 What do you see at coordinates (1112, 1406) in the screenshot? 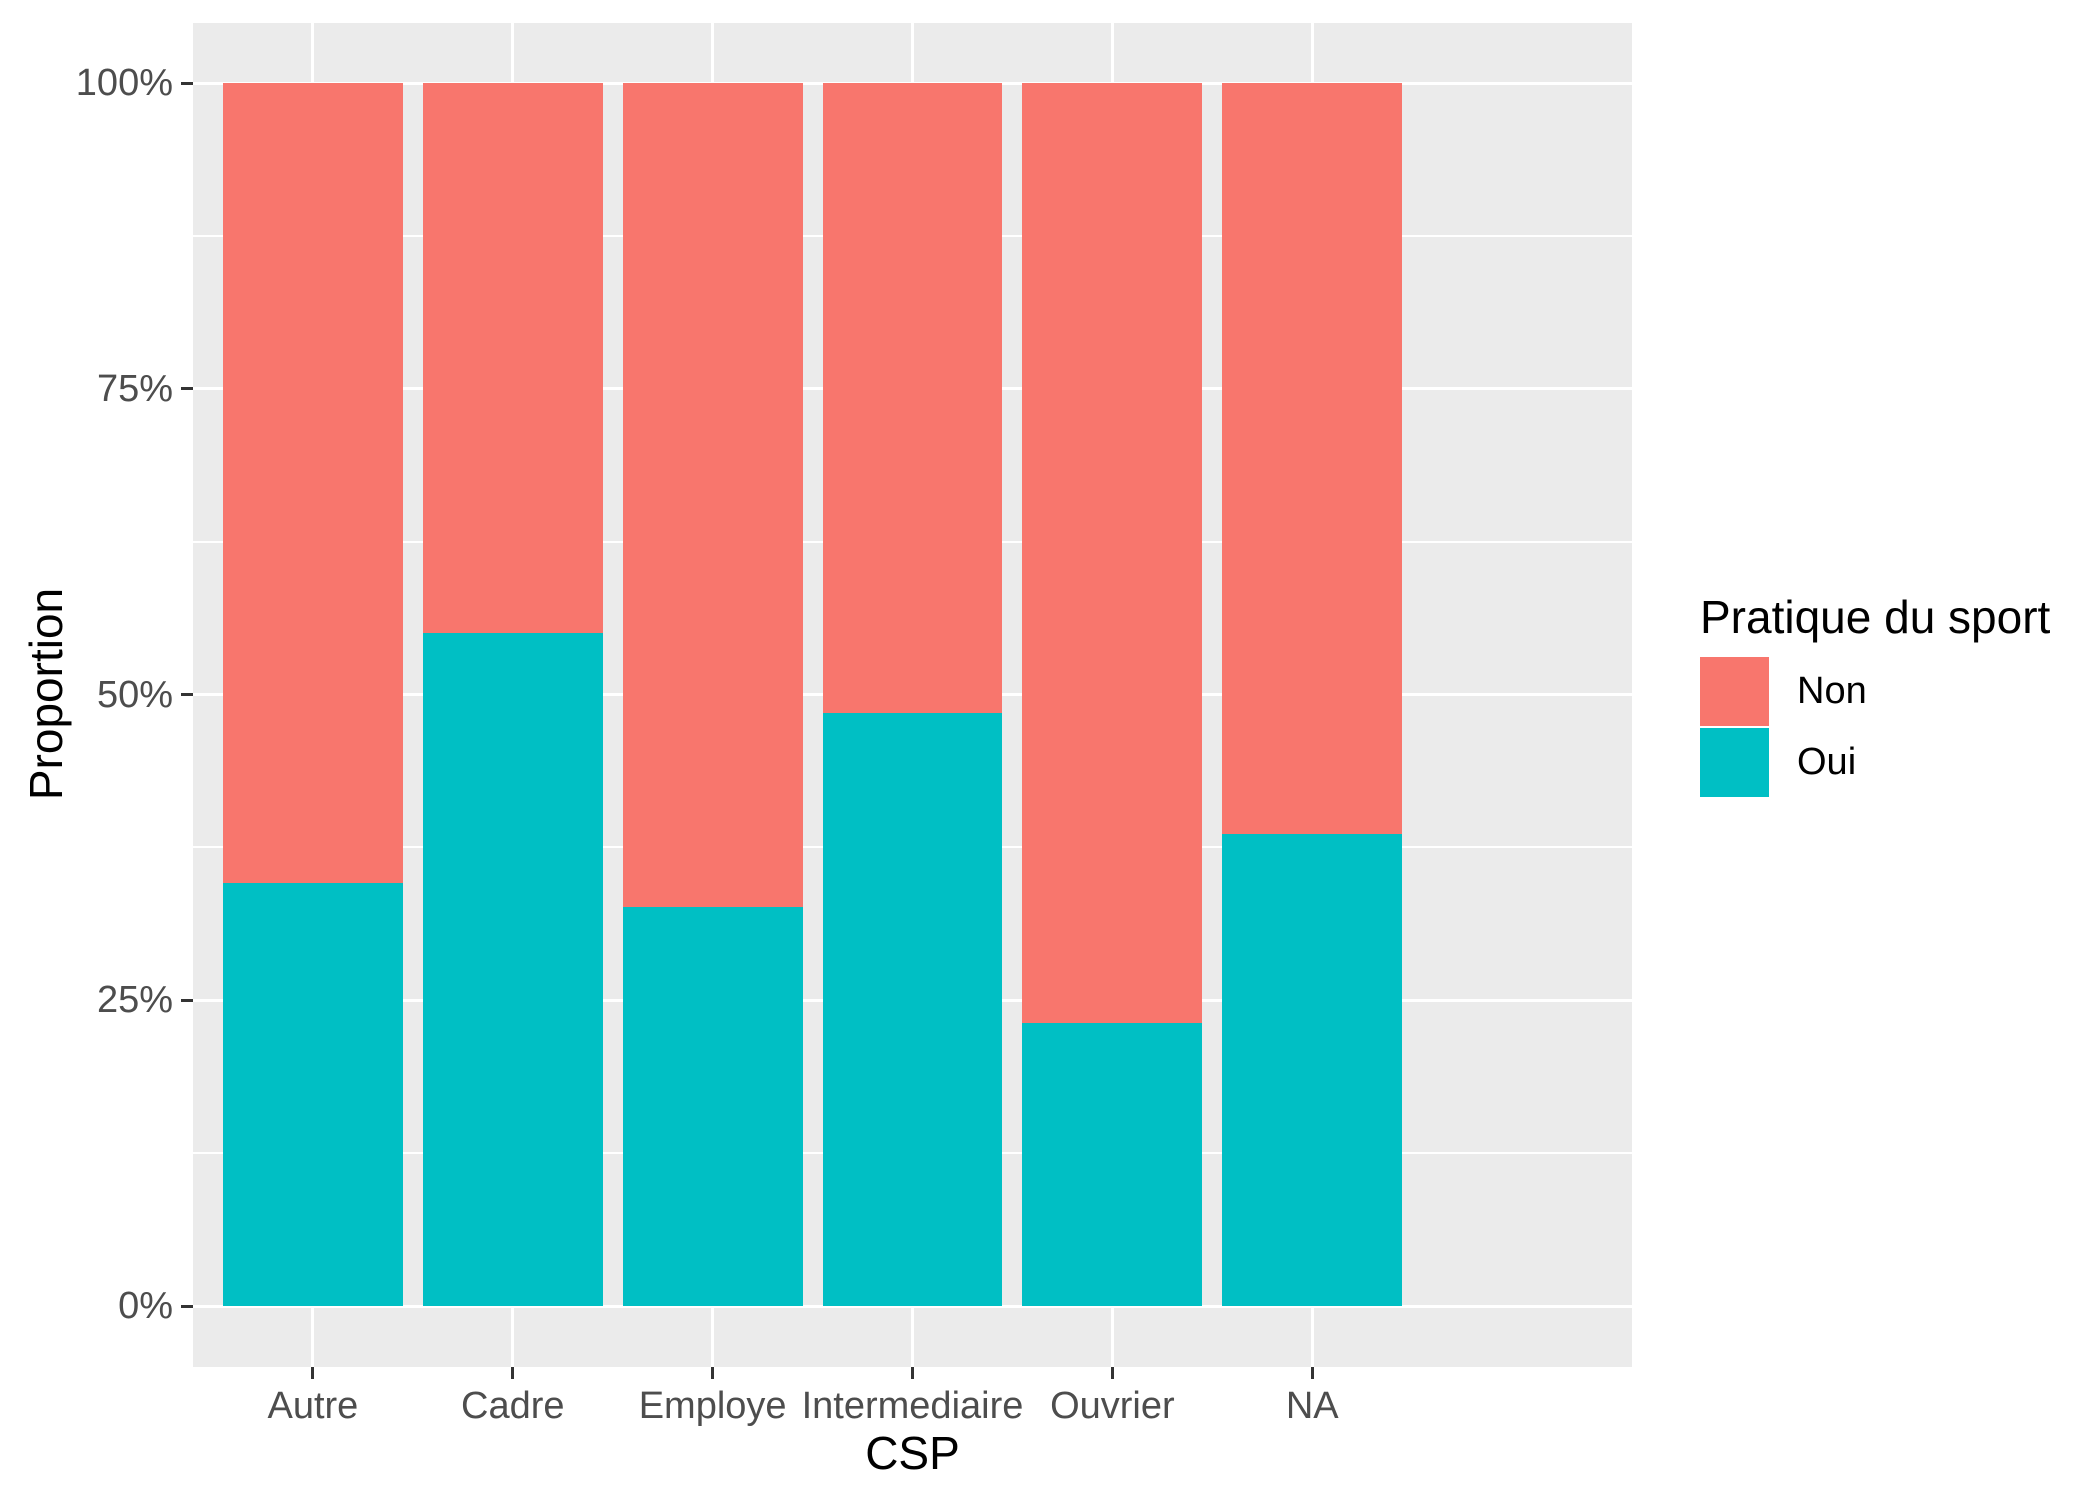
I see `x-tick-label: Ouvrier` at bounding box center [1112, 1406].